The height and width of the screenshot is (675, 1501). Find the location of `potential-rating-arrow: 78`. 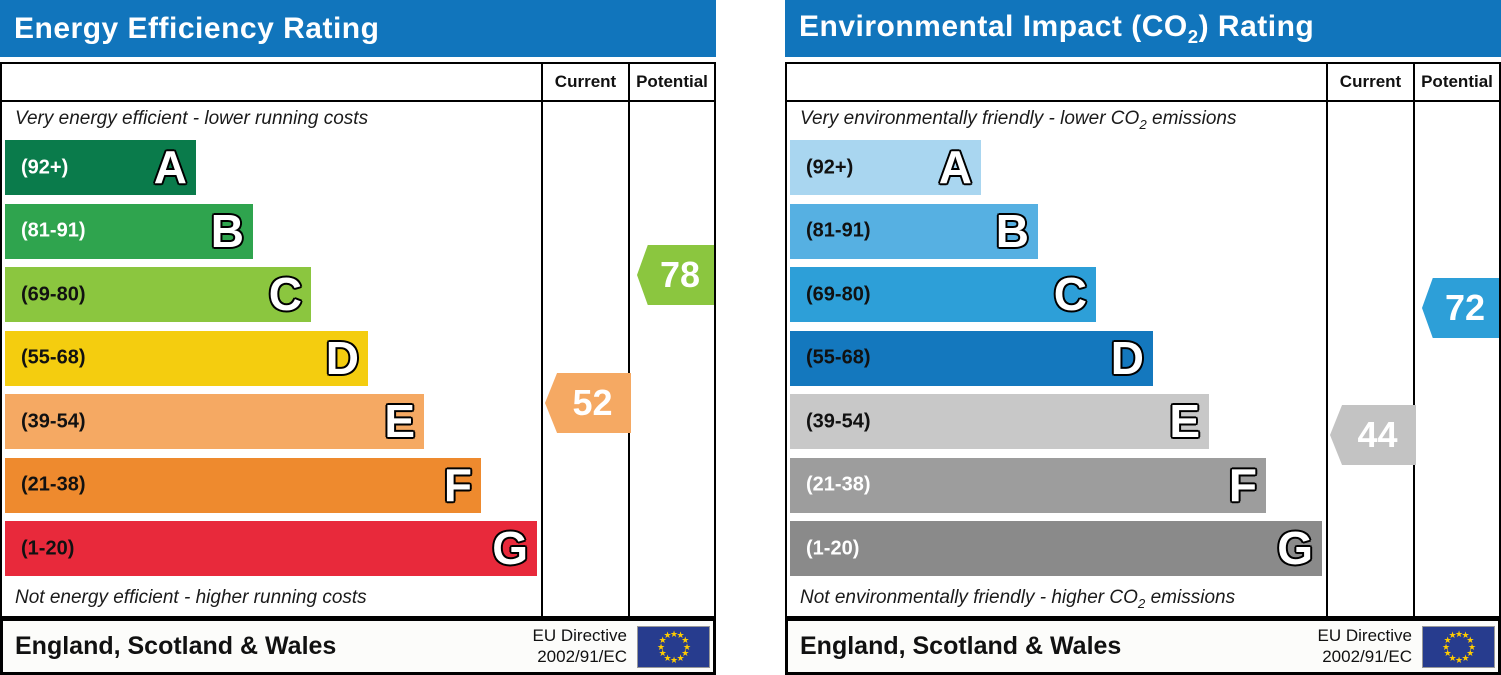

potential-rating-arrow: 78 is located at coordinates (675, 275).